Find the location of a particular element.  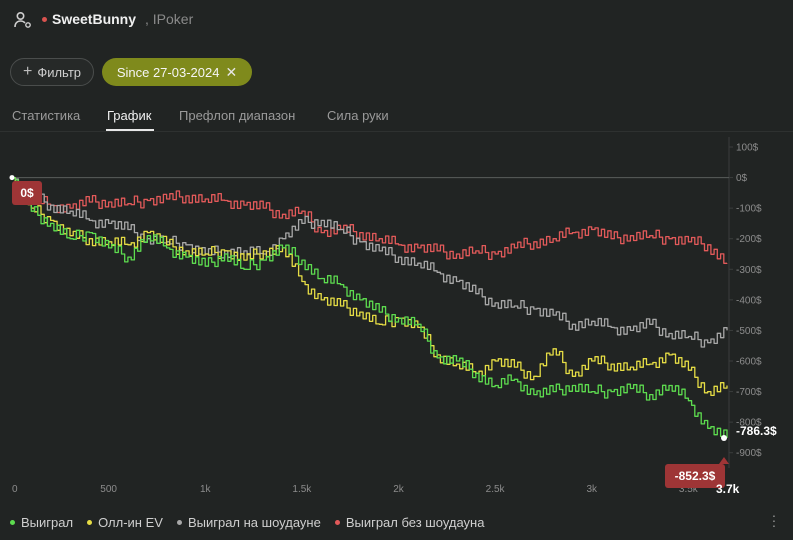

y-tick-label: -800$ is located at coordinates (749, 423).